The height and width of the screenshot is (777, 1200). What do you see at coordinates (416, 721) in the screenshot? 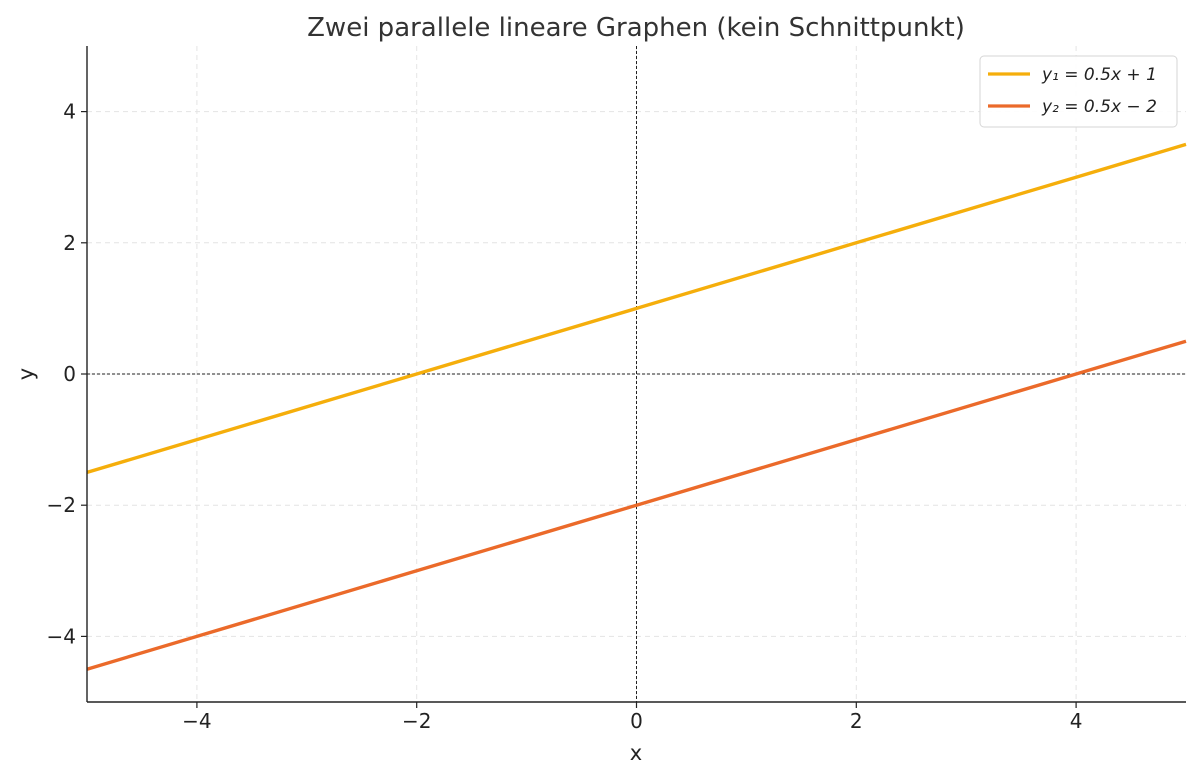
I see `x-tick-label-1: −2` at bounding box center [416, 721].